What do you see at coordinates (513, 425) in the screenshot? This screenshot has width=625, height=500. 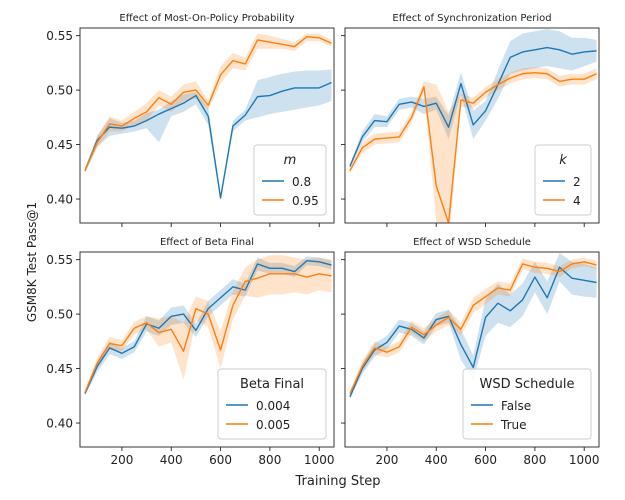 I see `legend-label-True: True` at bounding box center [513, 425].